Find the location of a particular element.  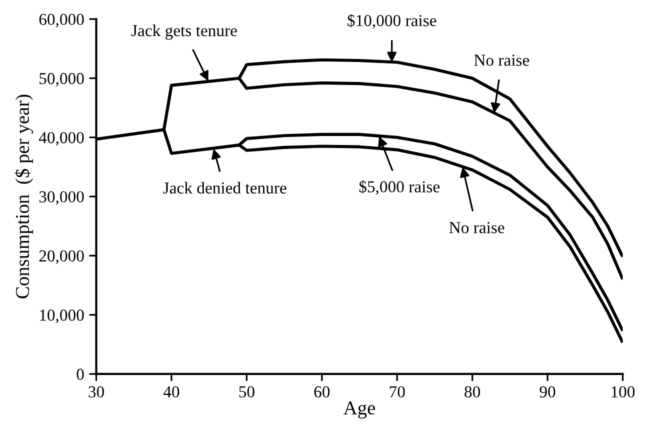

x-tick-label: 70 is located at coordinates (397, 392).